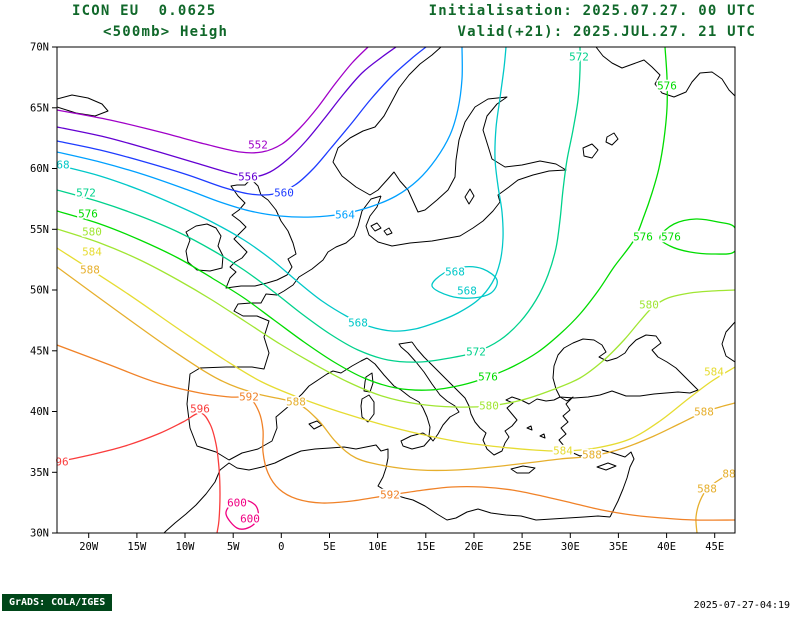 This screenshot has height=618, width=800. Describe the element at coordinates (284, 193) in the screenshot. I see `contour-label-560: 560` at that location.